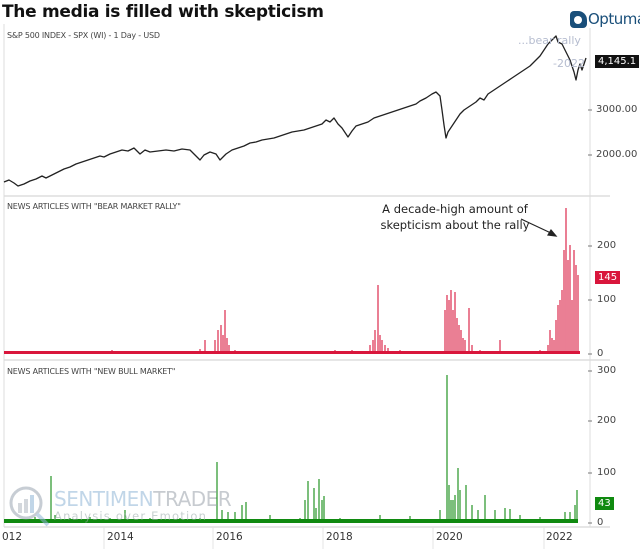  What do you see at coordinates (229, 537) in the screenshot?
I see `x-tick-label: 2016` at bounding box center [229, 537].